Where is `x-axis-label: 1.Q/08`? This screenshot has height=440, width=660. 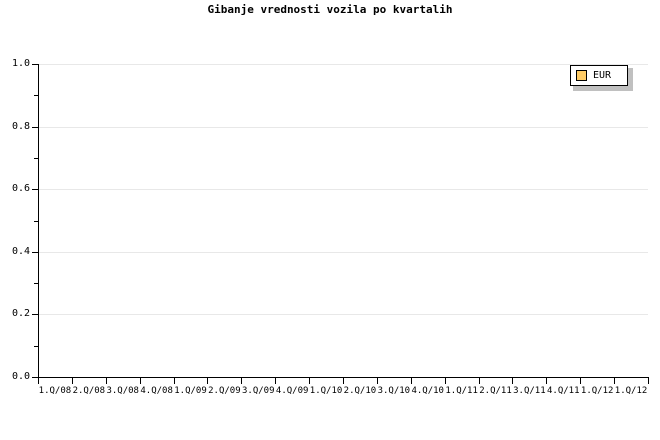
x-axis-label: 1.Q/08 is located at coordinates (55, 391).